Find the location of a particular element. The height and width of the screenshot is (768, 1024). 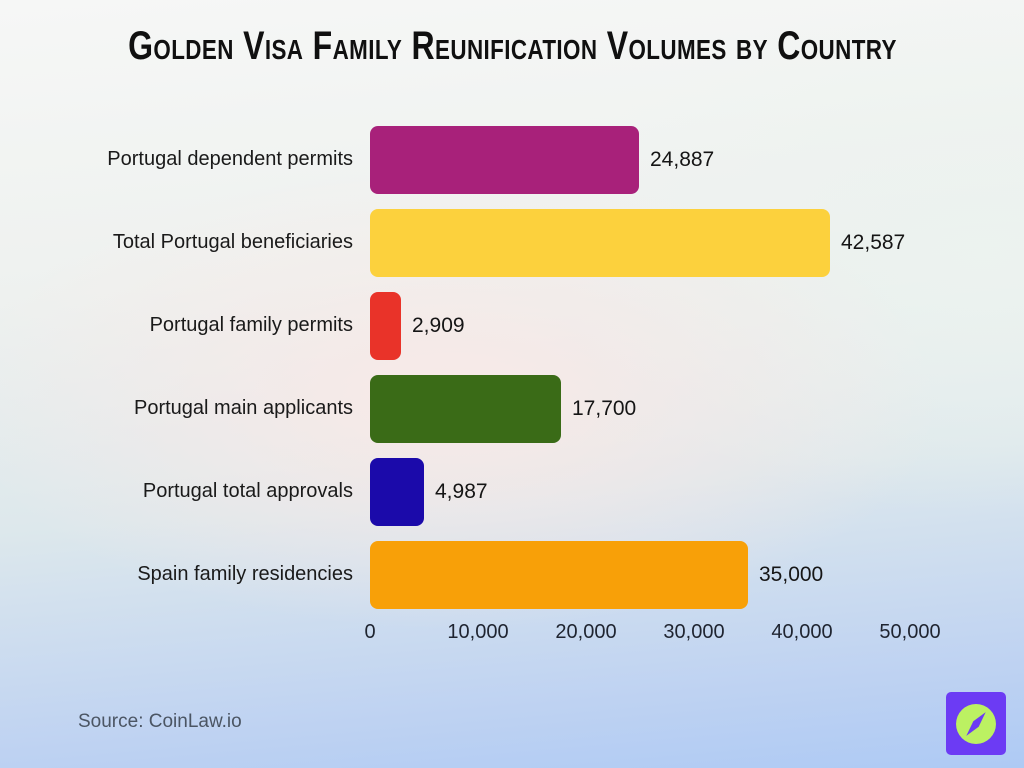

value-label: 42,587 is located at coordinates (873, 242).